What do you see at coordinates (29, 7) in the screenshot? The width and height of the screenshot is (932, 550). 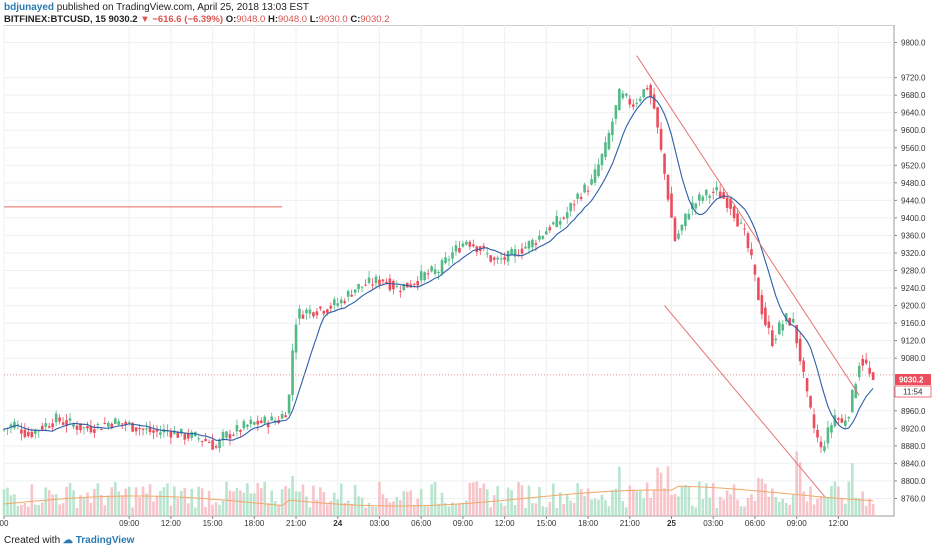 I see `publisher-name: bdjunayed` at bounding box center [29, 7].